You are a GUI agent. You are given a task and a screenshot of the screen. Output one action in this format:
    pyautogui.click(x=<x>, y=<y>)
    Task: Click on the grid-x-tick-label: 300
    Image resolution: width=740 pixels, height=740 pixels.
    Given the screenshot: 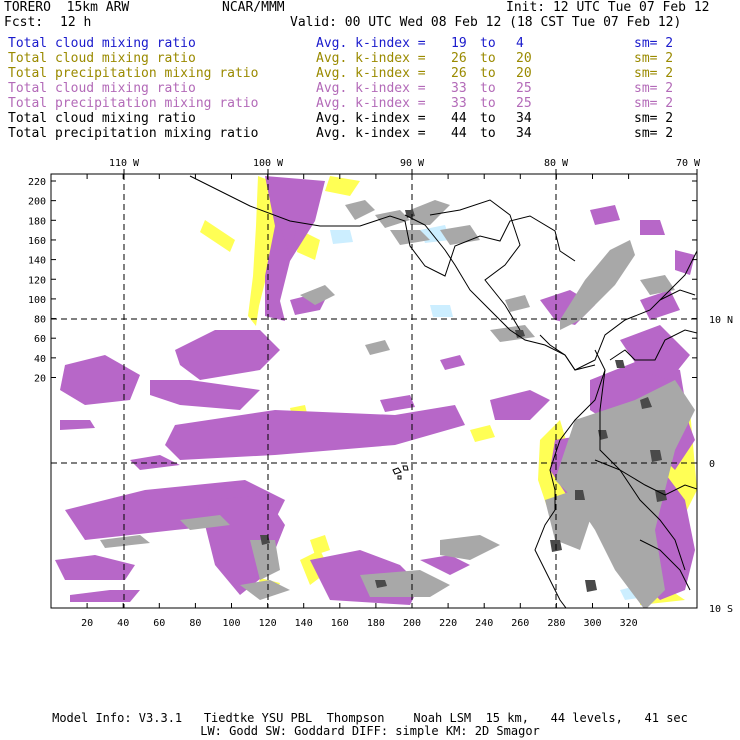 What is the action you would take?
    pyautogui.click(x=592, y=623)
    